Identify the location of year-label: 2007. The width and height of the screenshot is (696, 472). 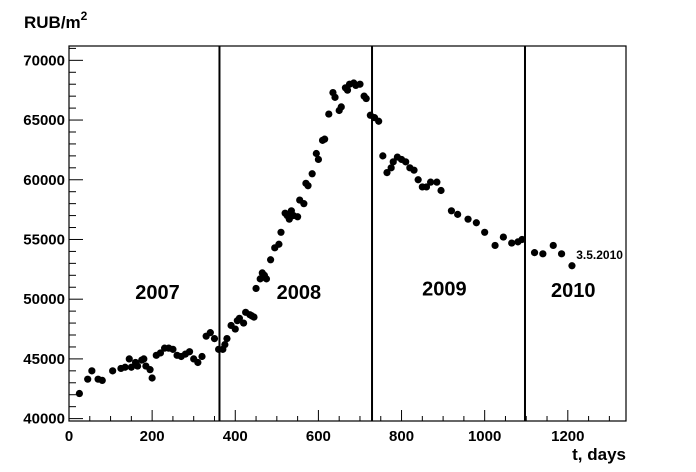
(157, 293).